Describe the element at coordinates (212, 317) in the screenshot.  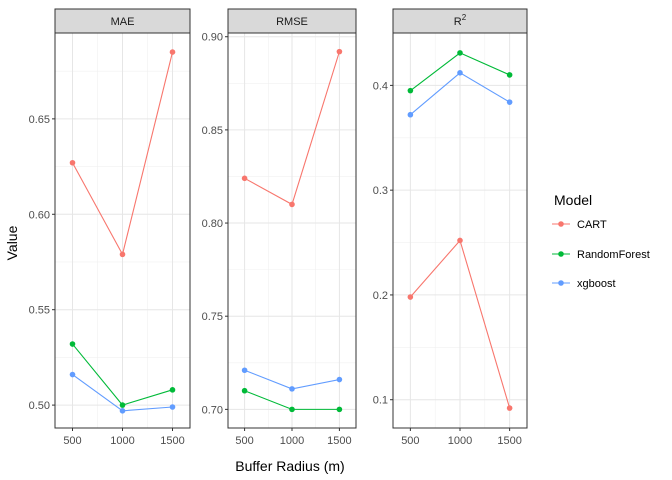
I see `y-tick-label: 0.75` at that location.